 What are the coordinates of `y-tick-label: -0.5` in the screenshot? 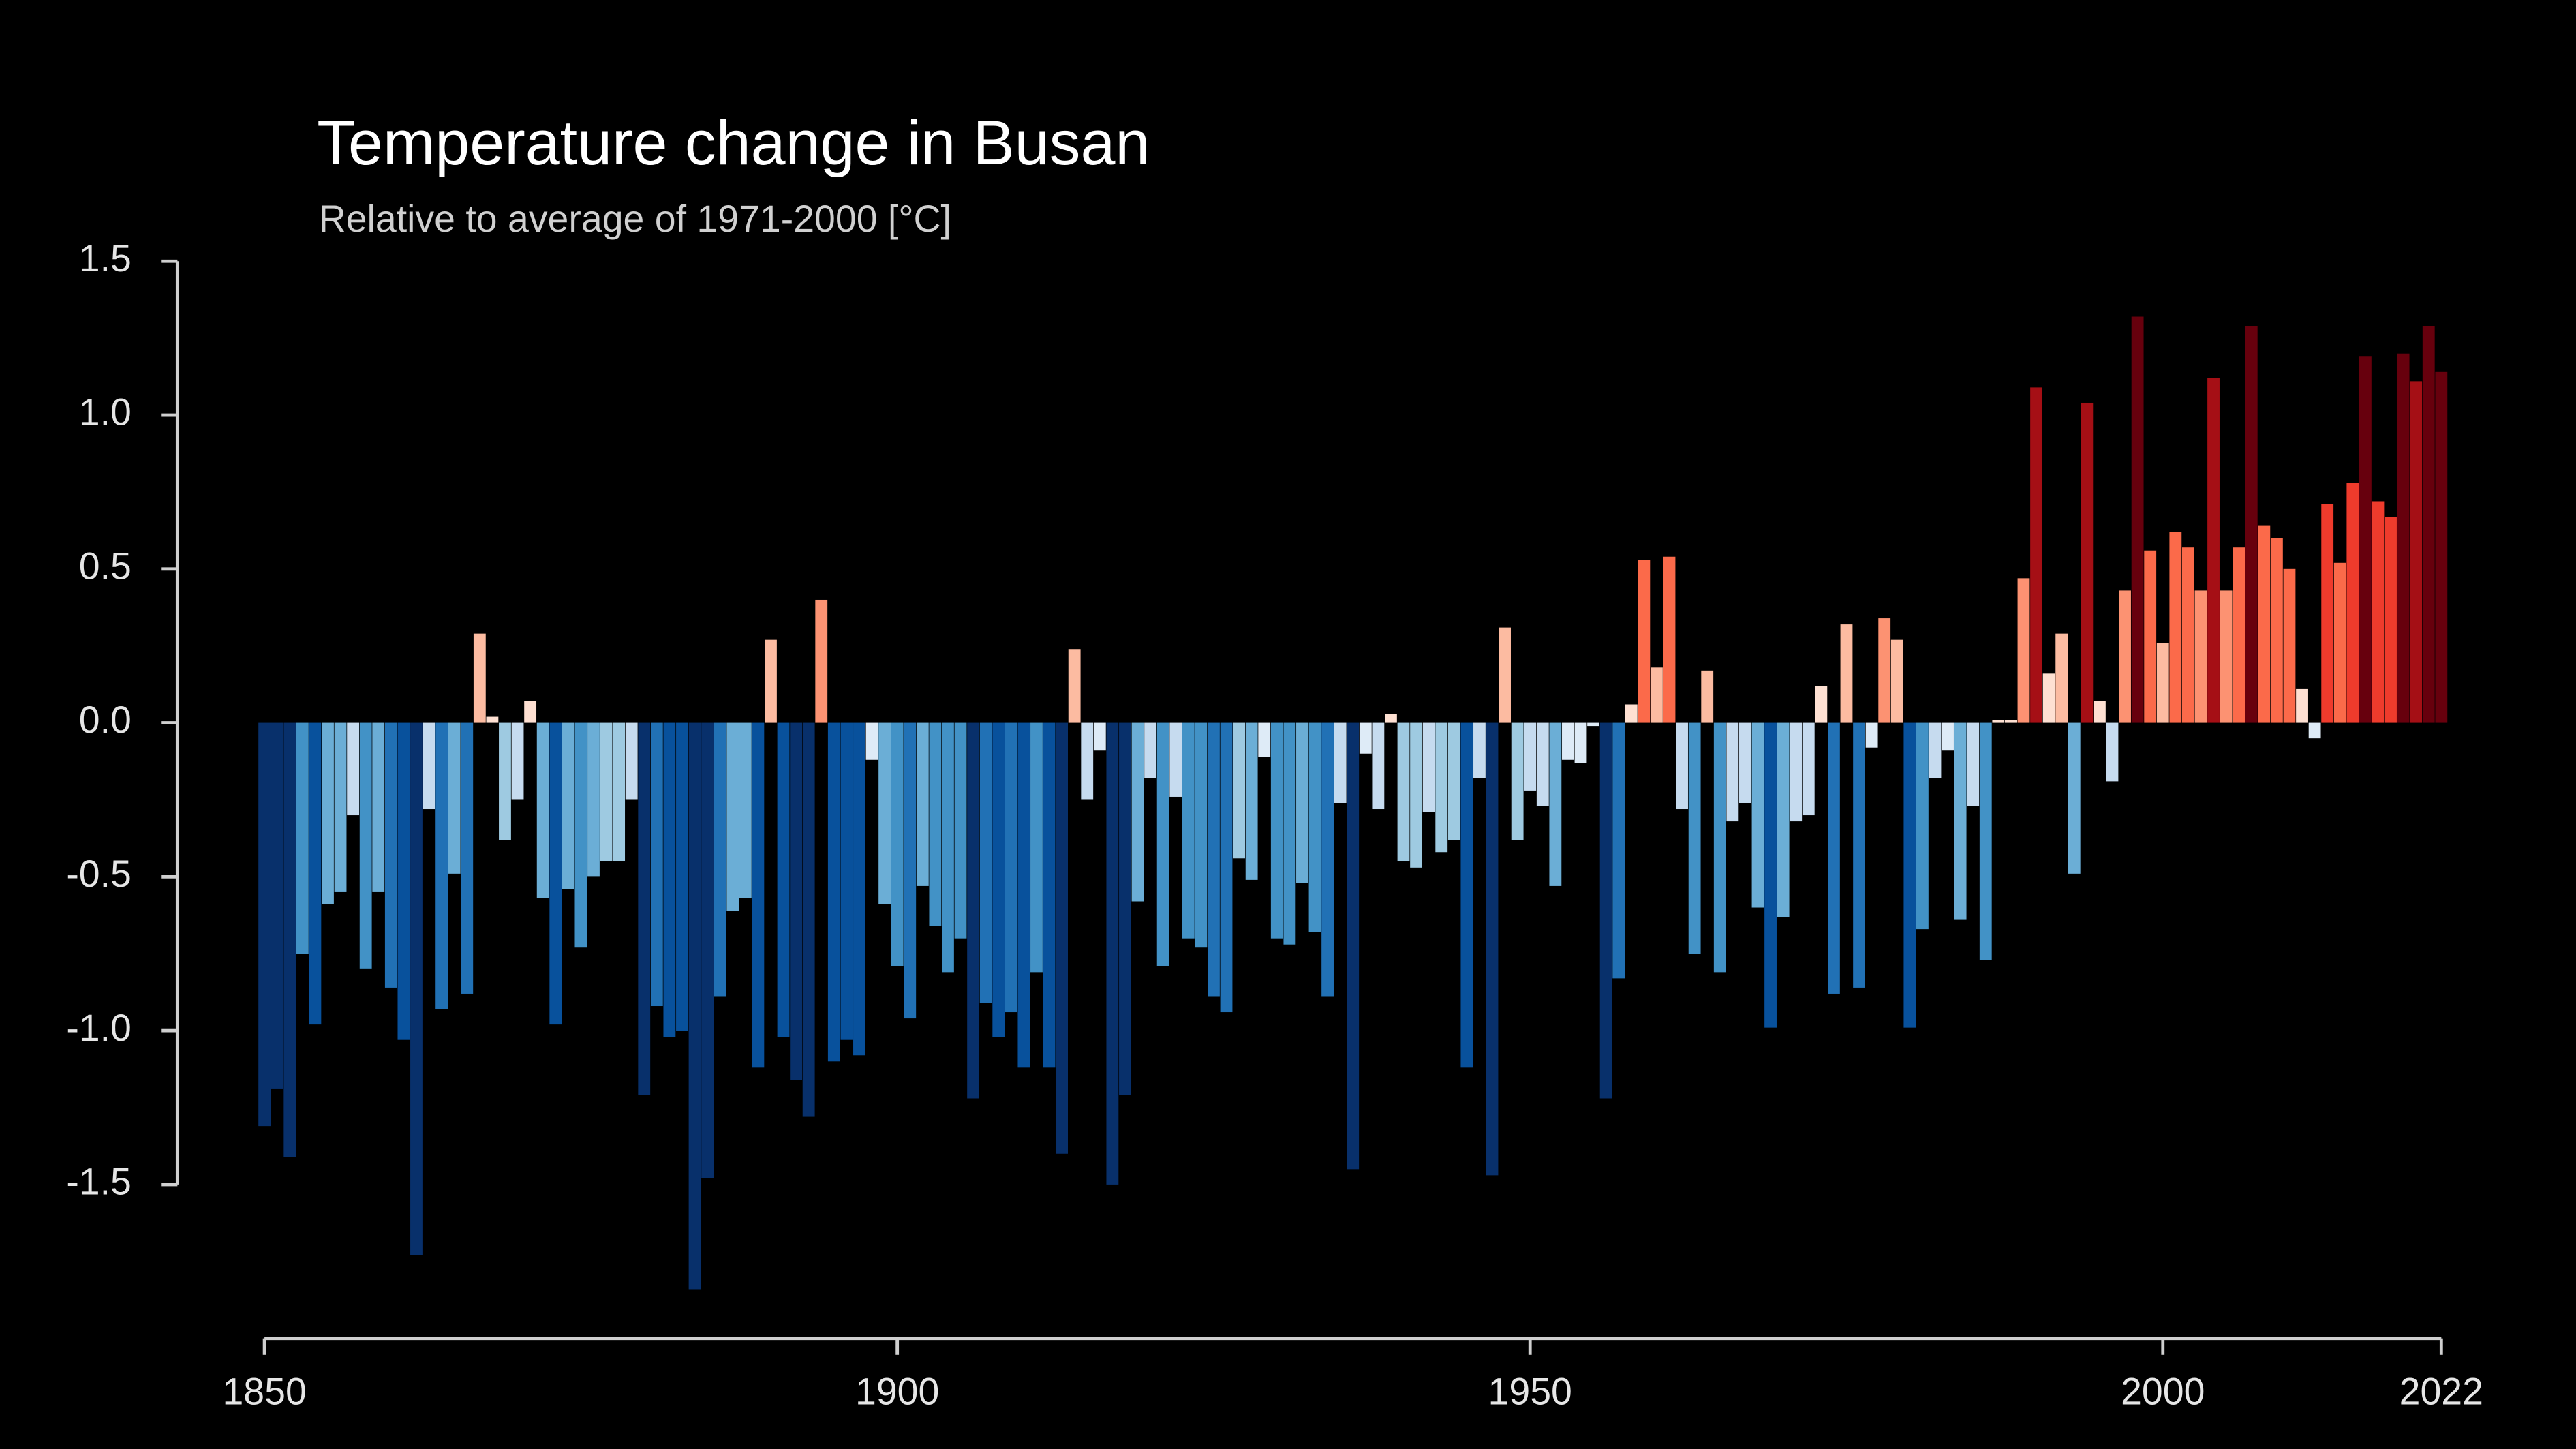 It's located at (99, 874).